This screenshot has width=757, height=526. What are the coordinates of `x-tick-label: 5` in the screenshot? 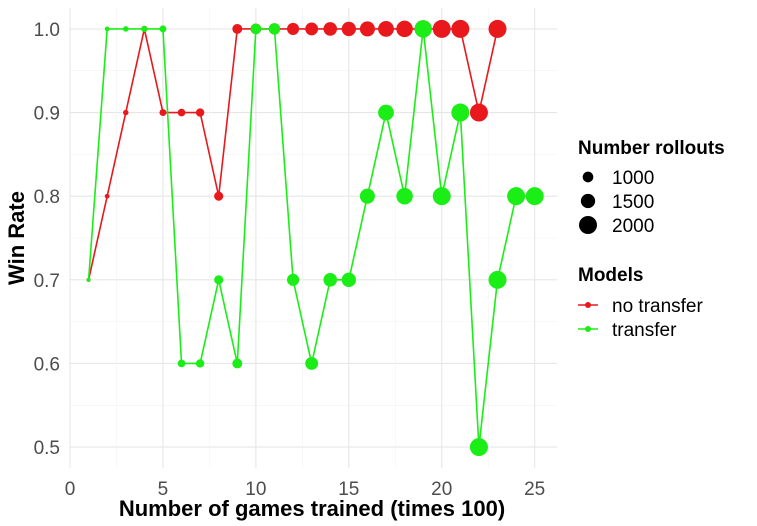 It's located at (163, 489).